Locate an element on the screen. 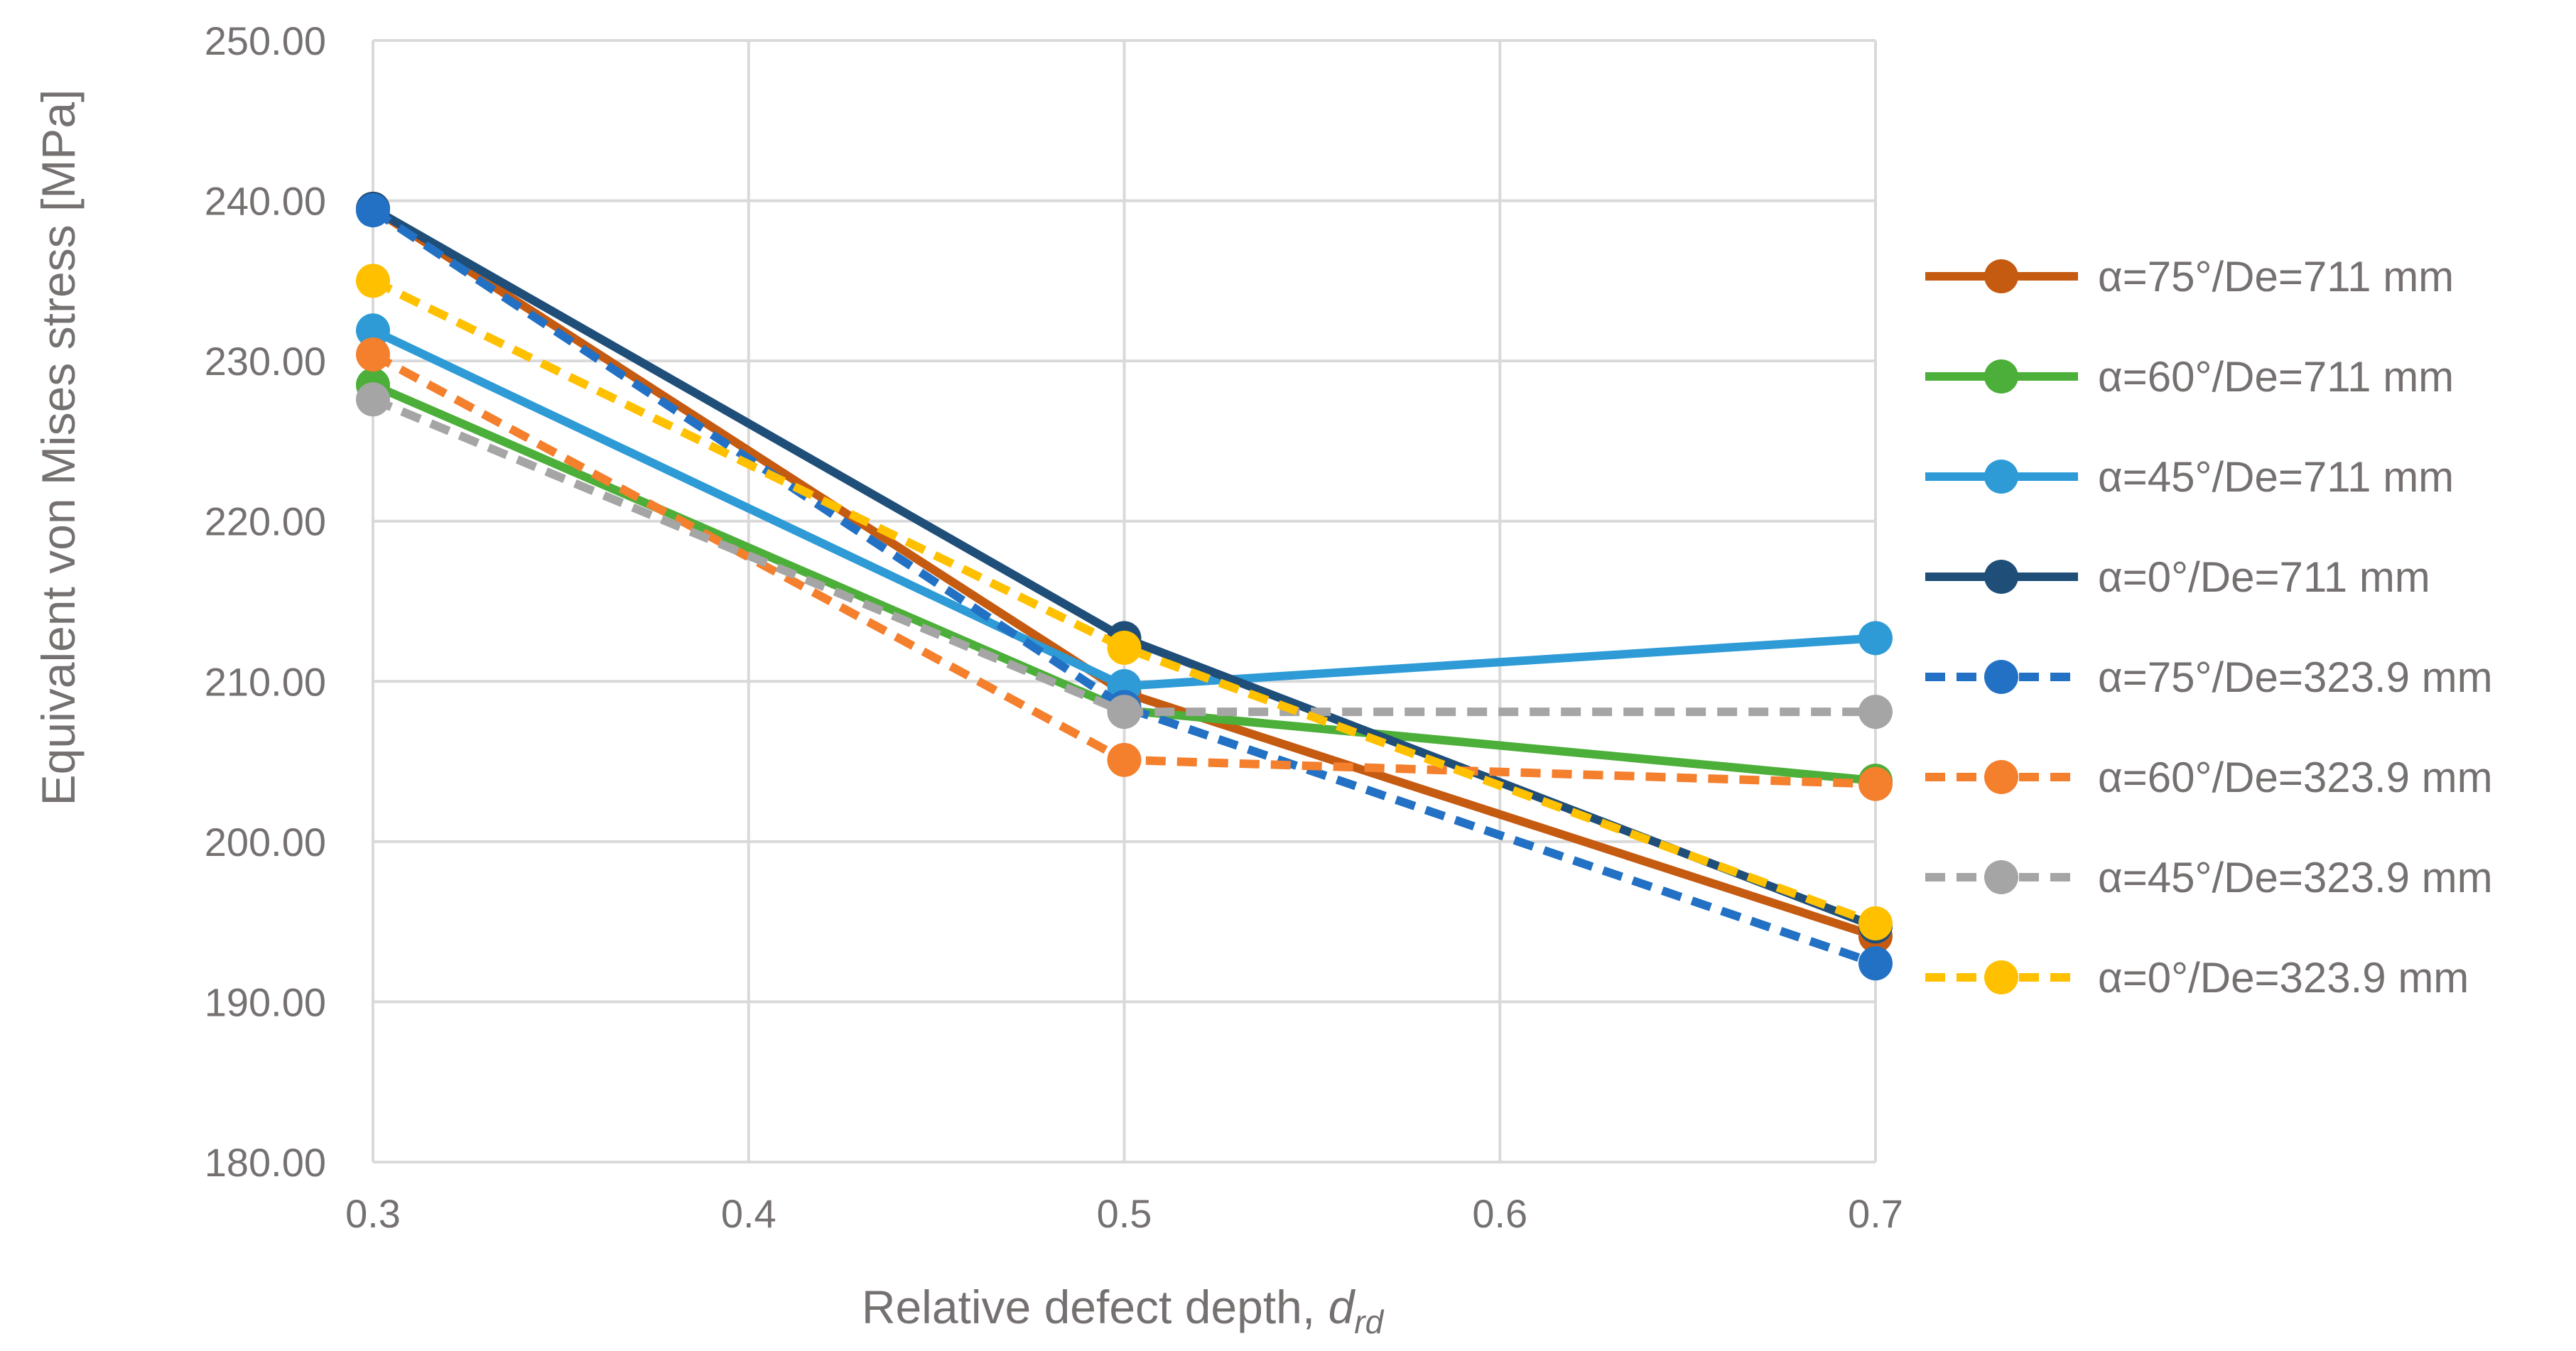 The height and width of the screenshot is (1351, 2576). legend-item: α=60°/De=711 mm is located at coordinates (2189, 377).